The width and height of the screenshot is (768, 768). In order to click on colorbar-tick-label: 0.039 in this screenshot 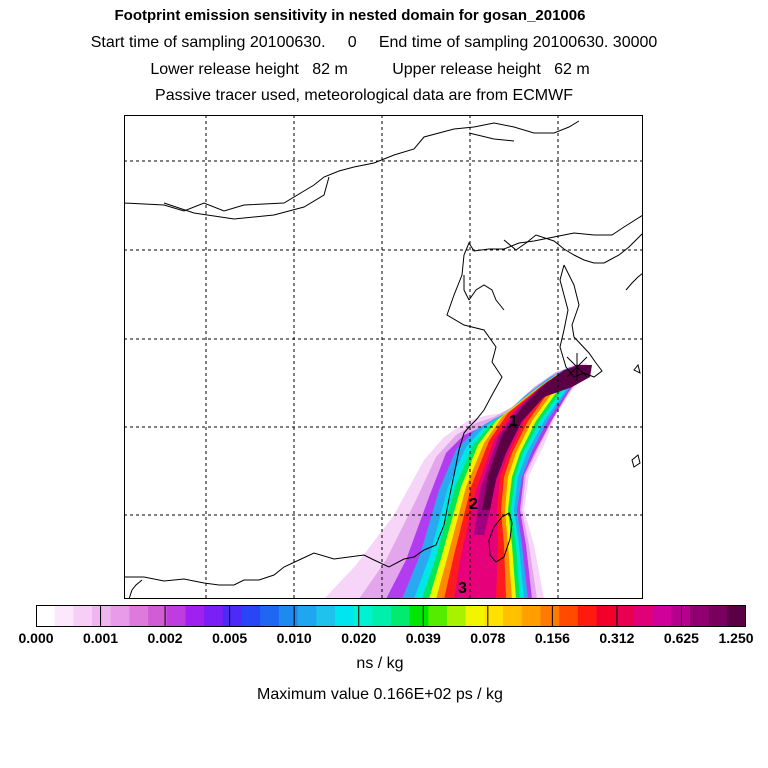, I will do `click(423, 638)`.